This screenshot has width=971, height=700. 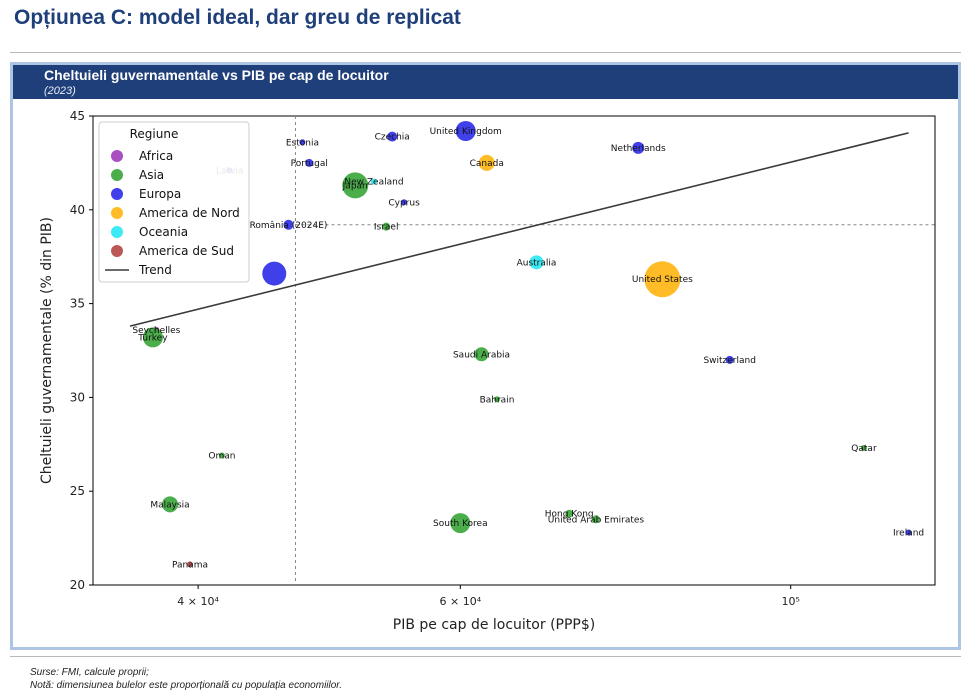 I want to click on bubble-panama, so click(x=189, y=564).